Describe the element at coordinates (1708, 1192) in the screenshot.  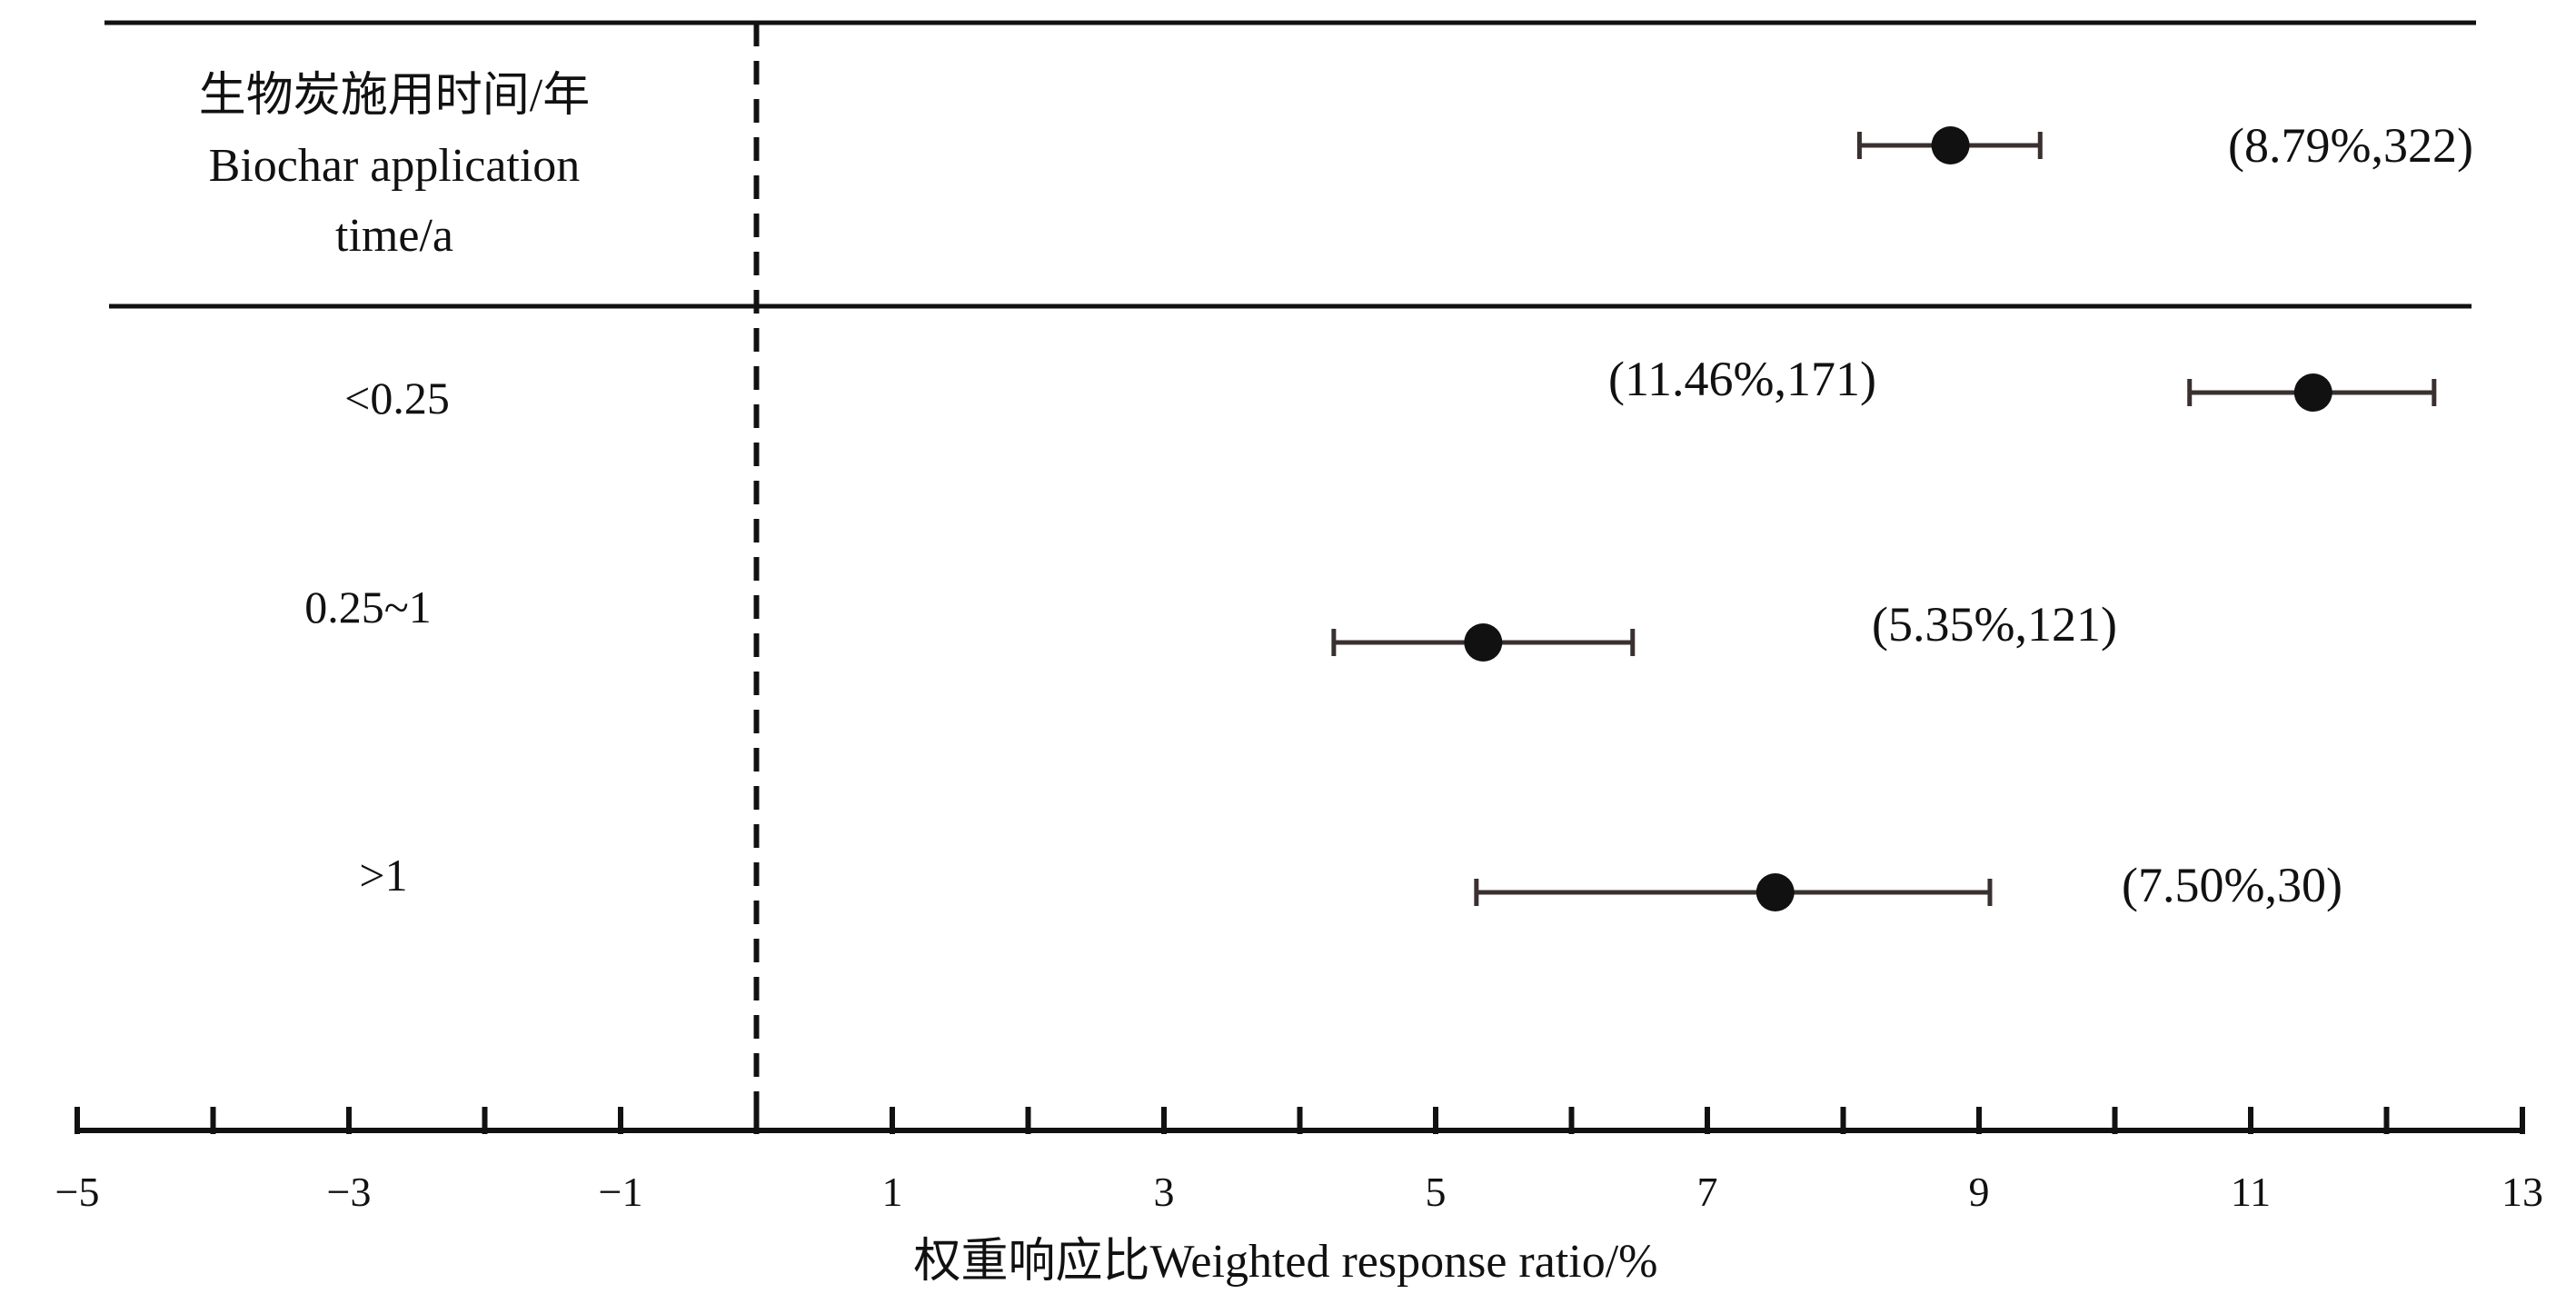
I see `x-tick-label-6: 7` at that location.